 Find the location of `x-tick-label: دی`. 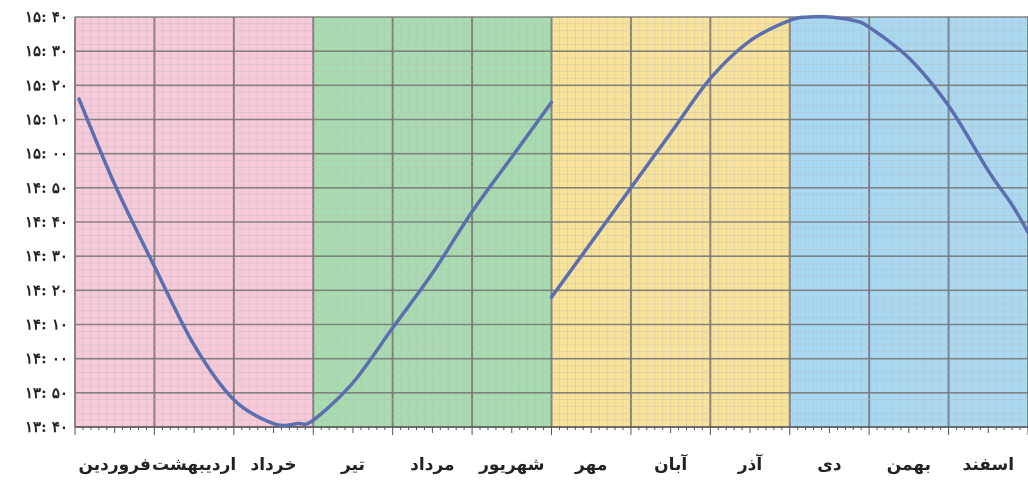

x-tick-label: دی is located at coordinates (829, 465).